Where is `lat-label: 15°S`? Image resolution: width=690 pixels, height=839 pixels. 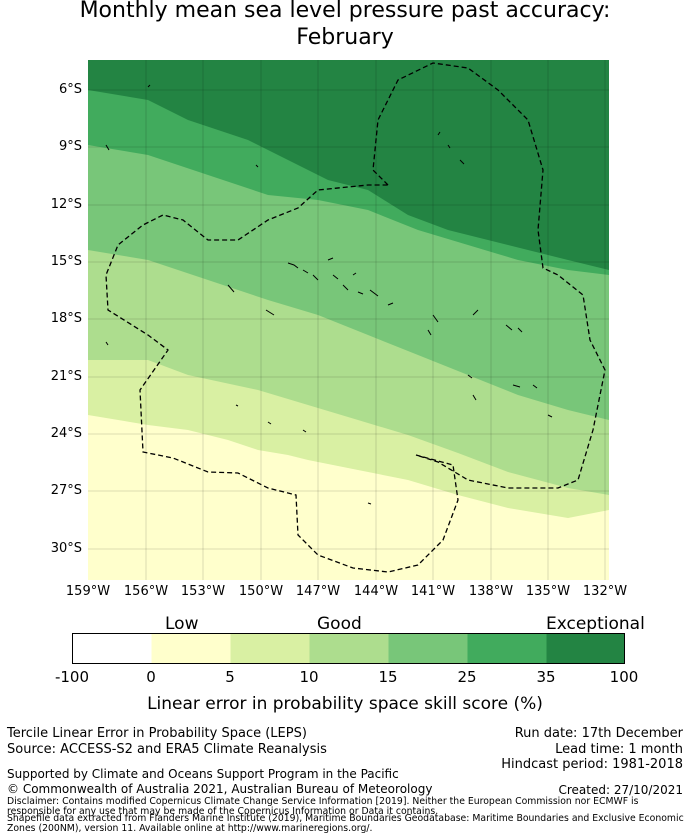
lat-label: 15°S is located at coordinates (66, 261).